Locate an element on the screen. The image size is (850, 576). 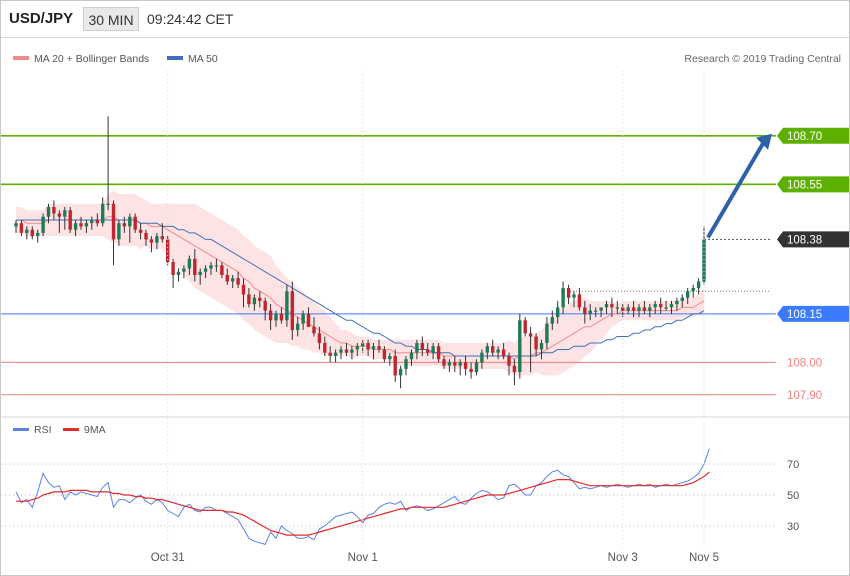
rsi-tick-label: 30 is located at coordinates (793, 527).